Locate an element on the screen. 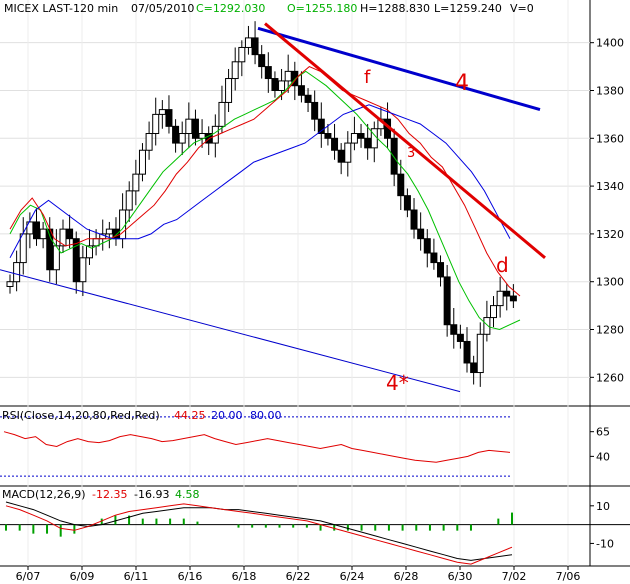 The width and height of the screenshot is (630, 584). wave-label-f: f is located at coordinates (367, 77).